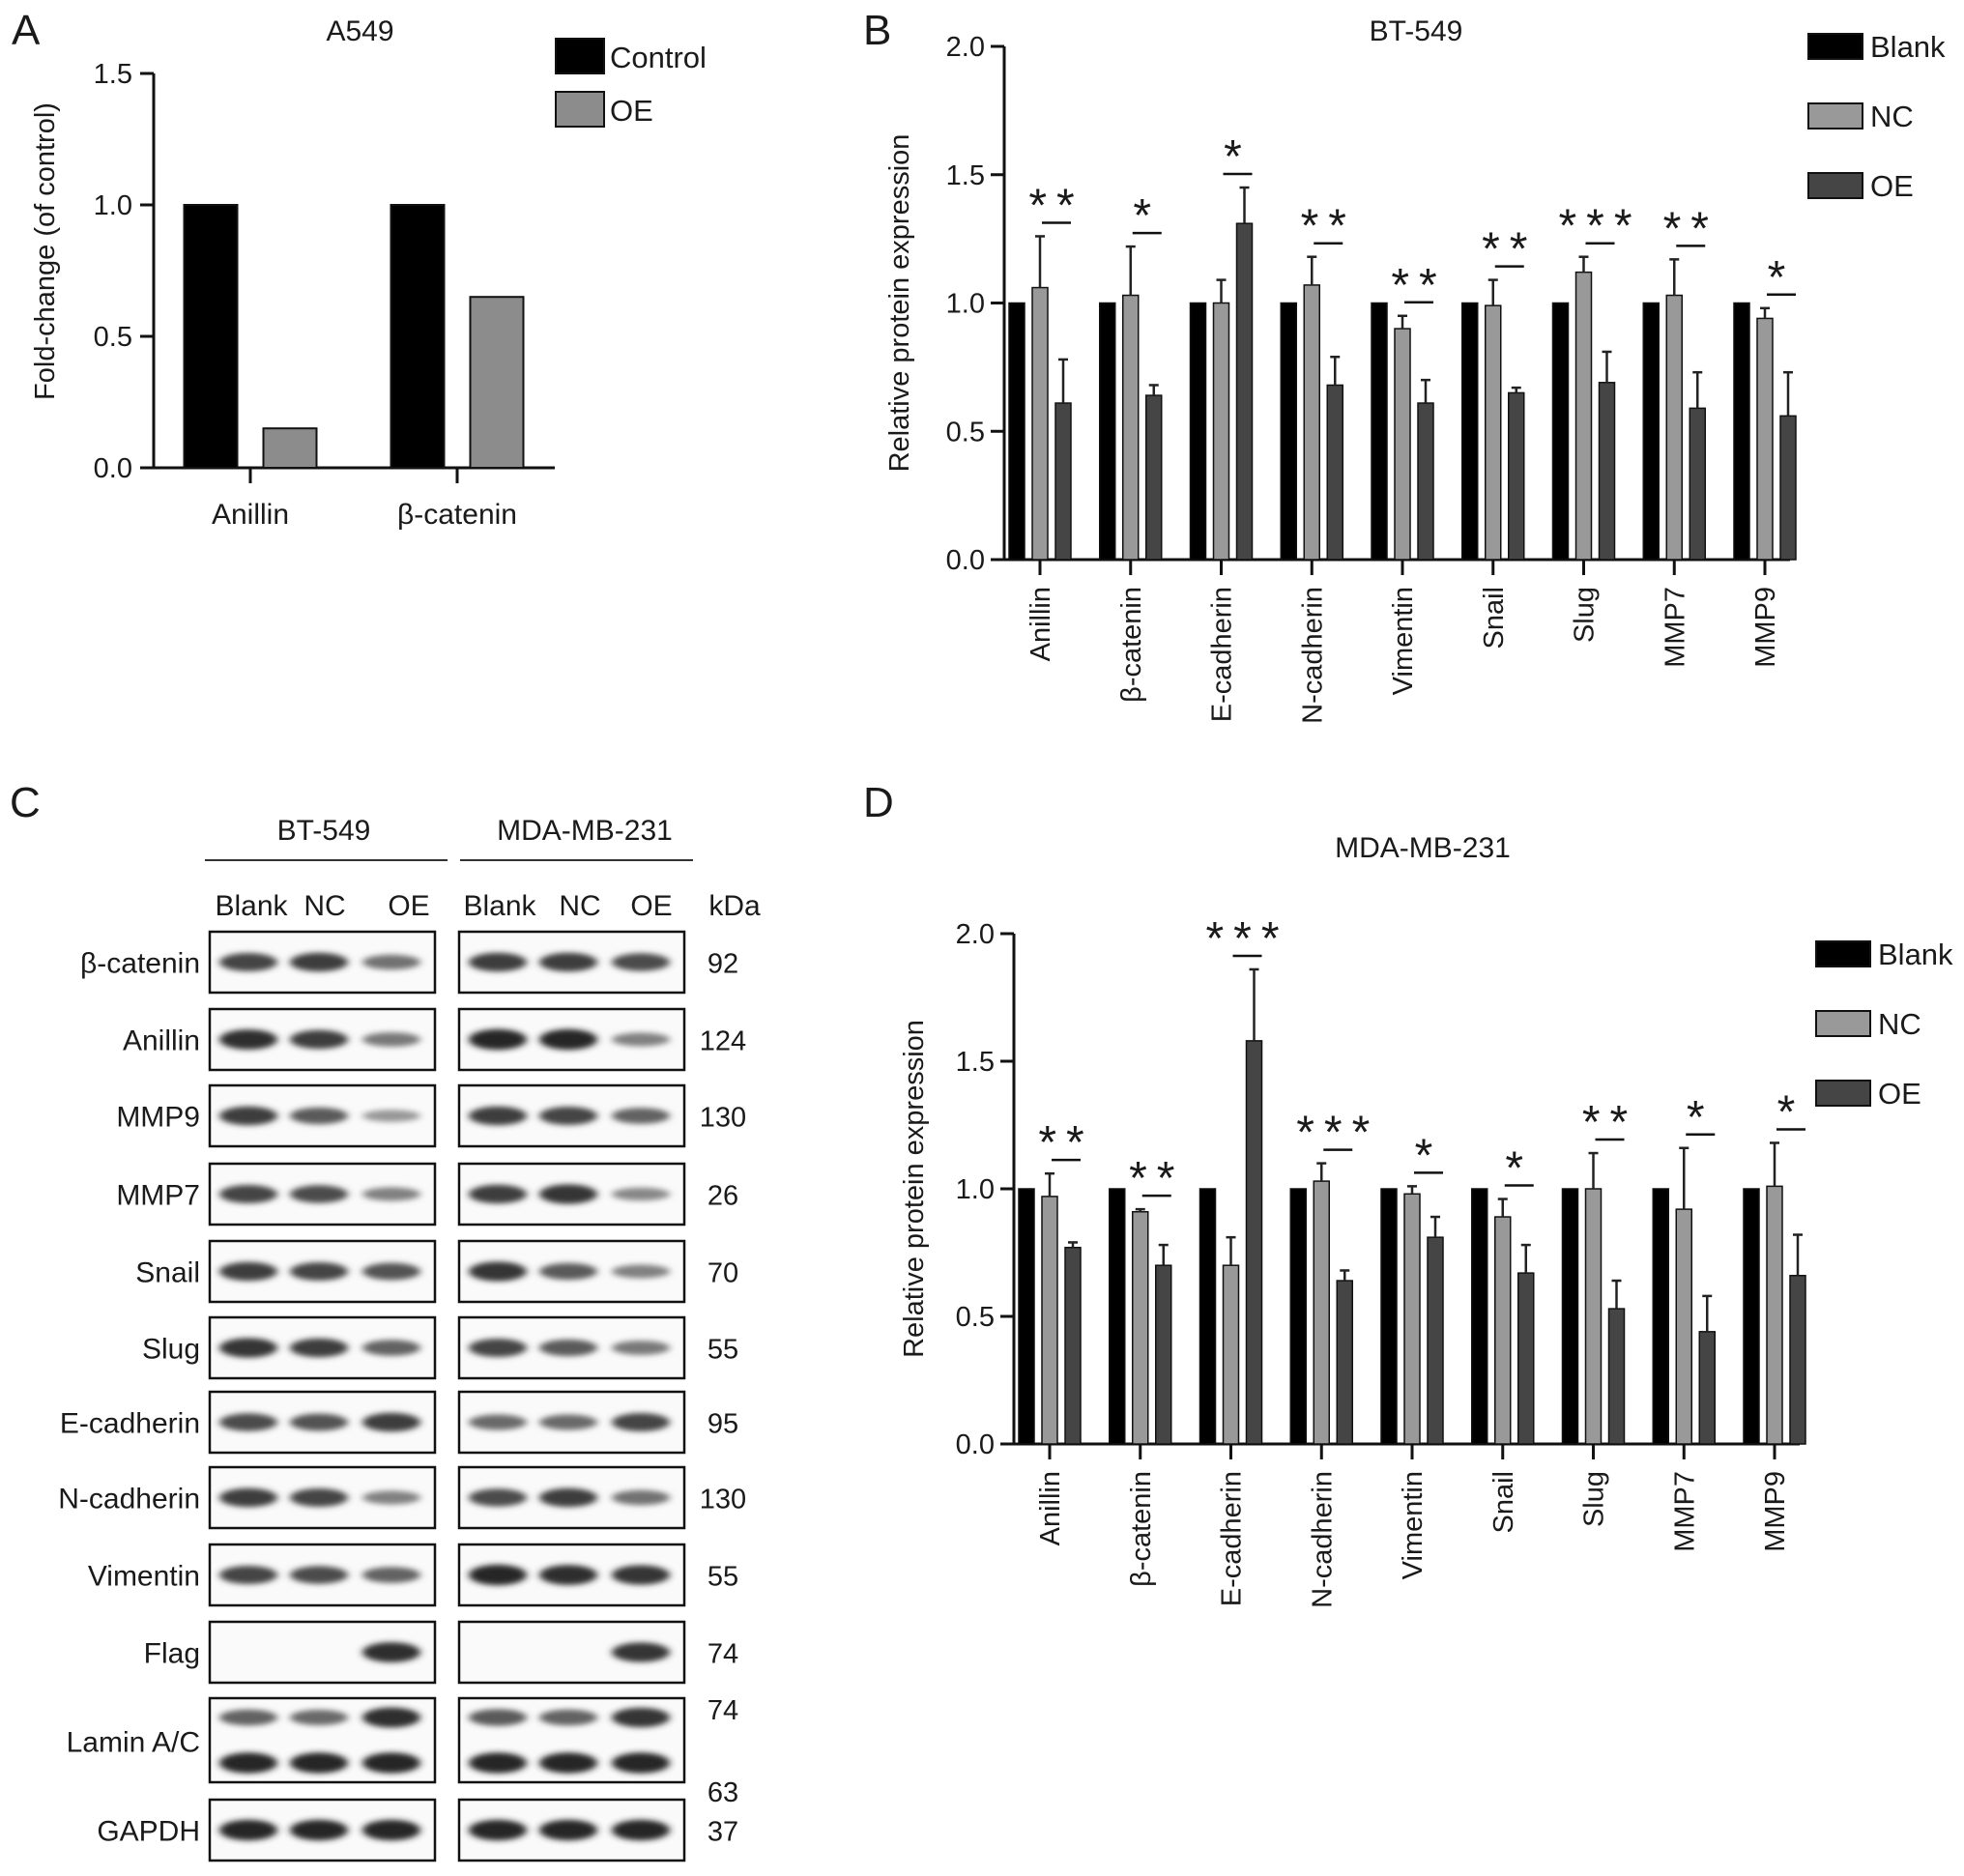  Describe the element at coordinates (1026, 1317) in the screenshot. I see `bar-blank-anillin` at that location.